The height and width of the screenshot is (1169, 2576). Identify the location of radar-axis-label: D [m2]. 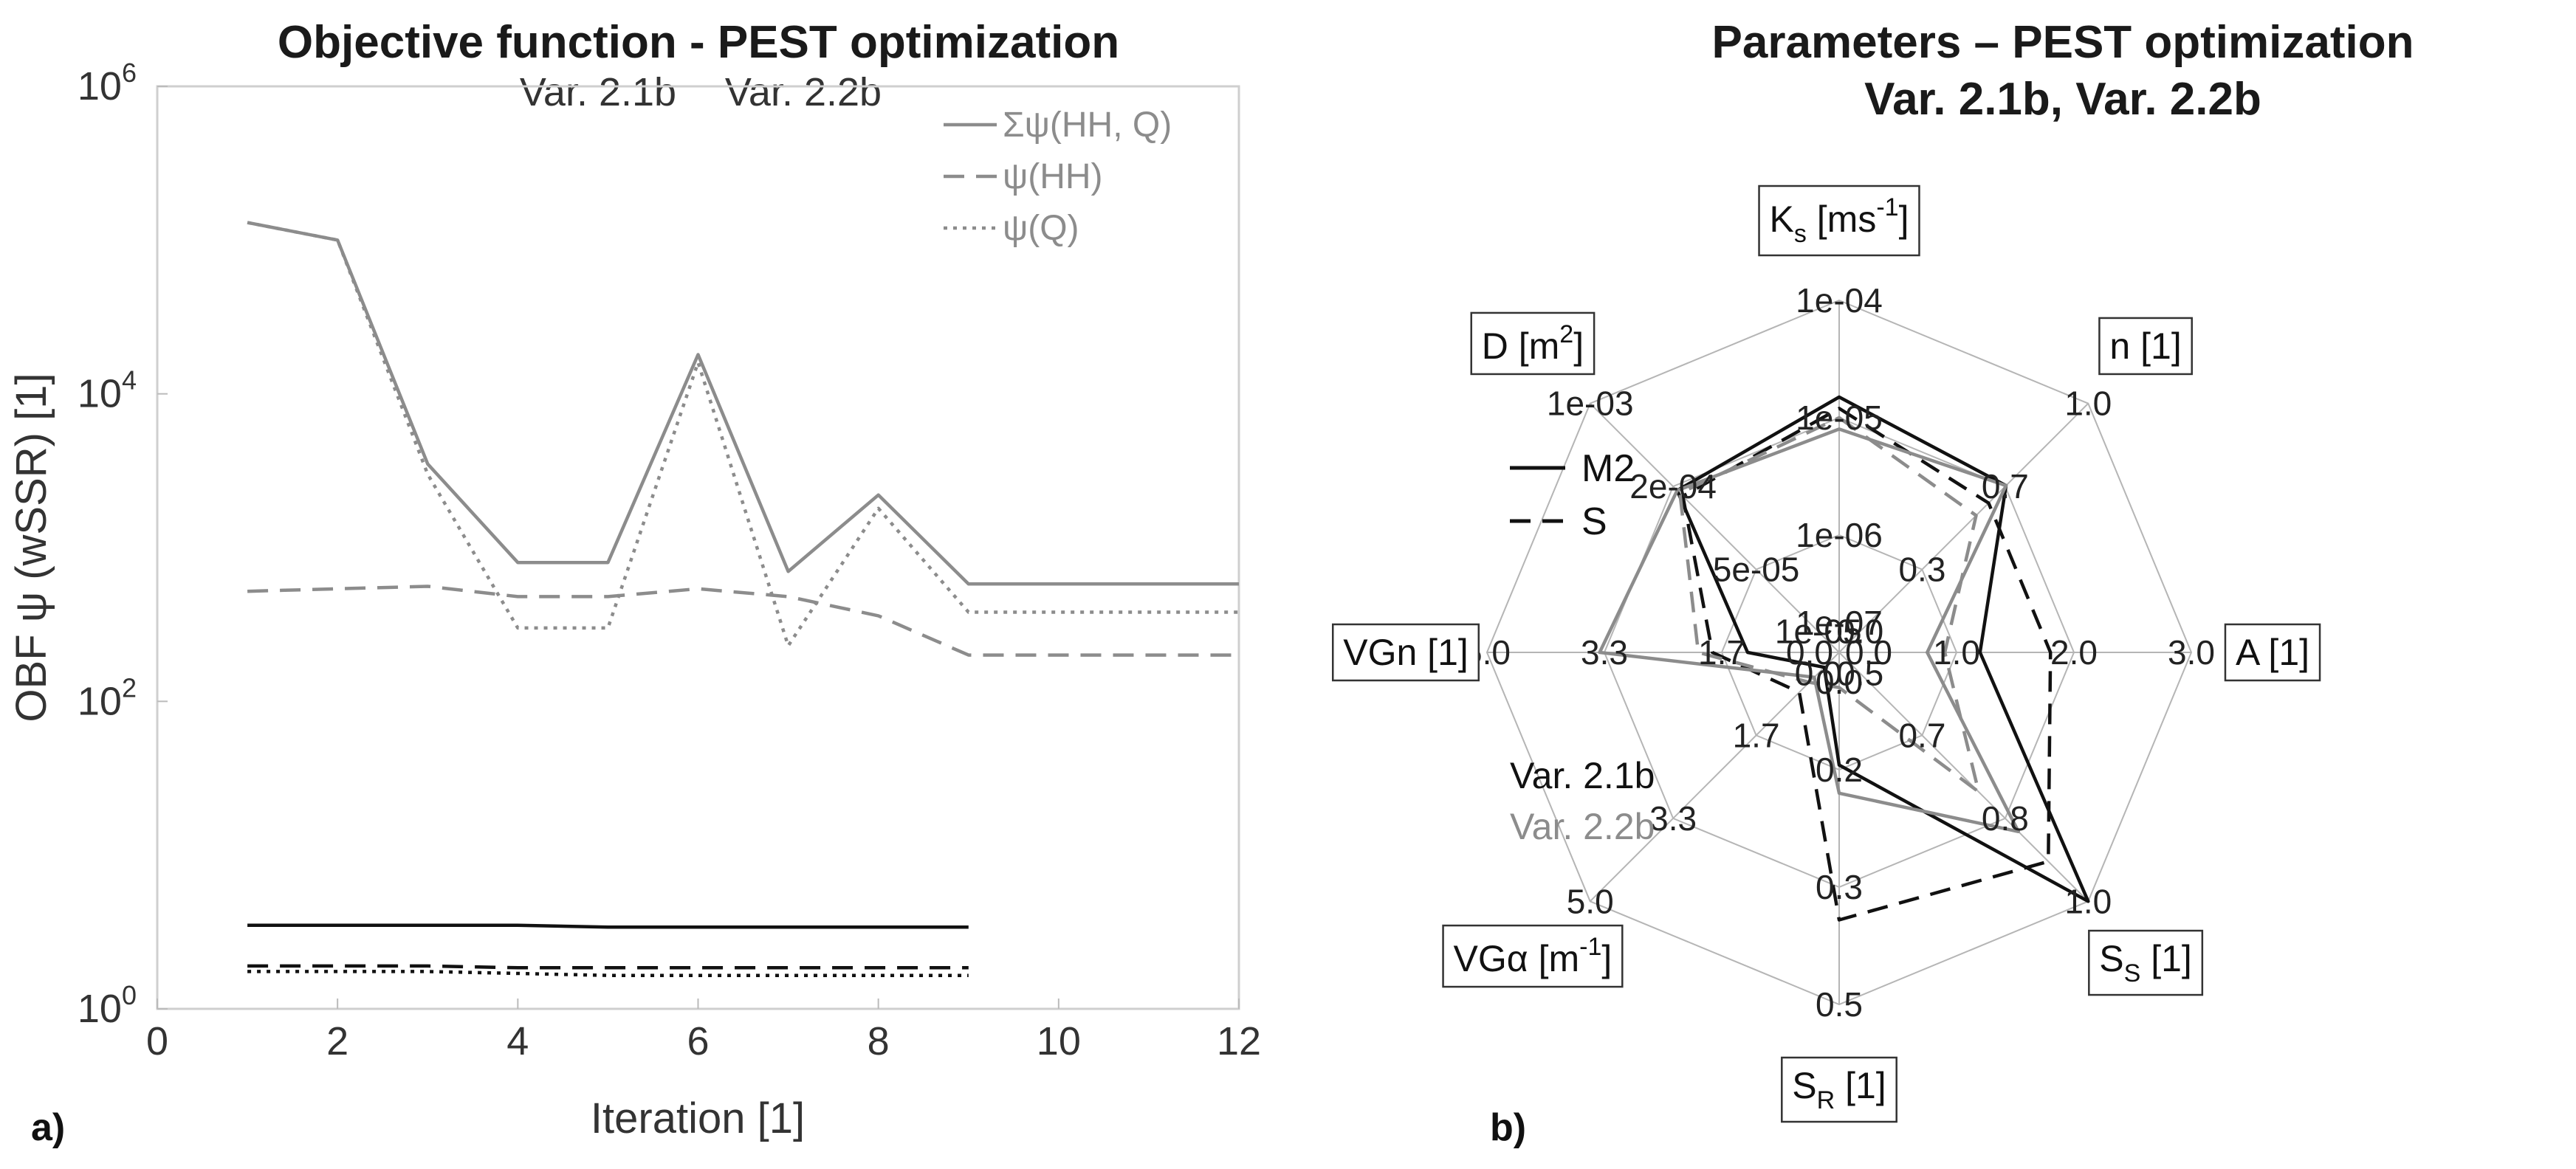
(1533, 343).